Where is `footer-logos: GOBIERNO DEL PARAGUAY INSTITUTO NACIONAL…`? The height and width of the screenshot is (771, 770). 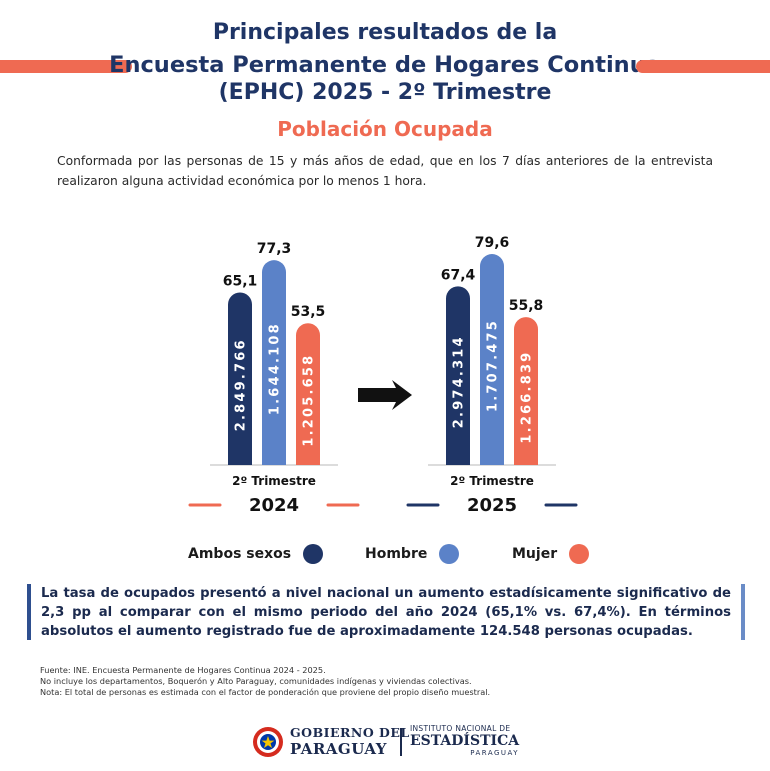 footer-logos: GOBIERNO DEL PARAGUAY INSTITUTO NACIONAL… is located at coordinates (392, 742).